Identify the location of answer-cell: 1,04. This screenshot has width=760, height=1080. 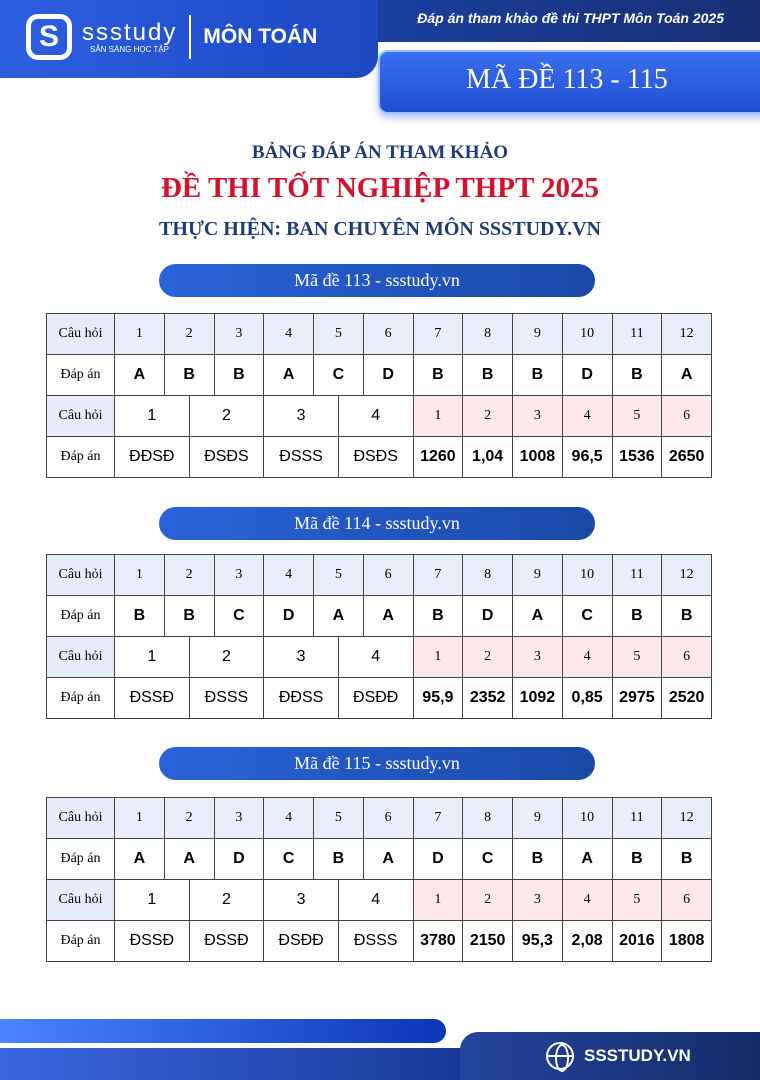
(487, 457).